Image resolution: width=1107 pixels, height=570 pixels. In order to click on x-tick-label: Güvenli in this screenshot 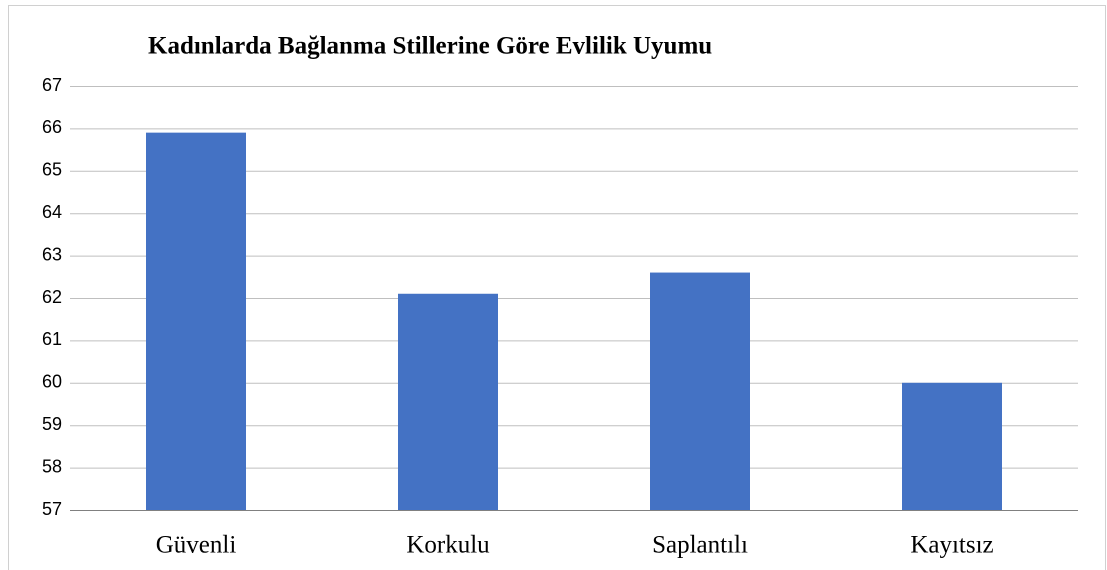, I will do `click(196, 545)`.